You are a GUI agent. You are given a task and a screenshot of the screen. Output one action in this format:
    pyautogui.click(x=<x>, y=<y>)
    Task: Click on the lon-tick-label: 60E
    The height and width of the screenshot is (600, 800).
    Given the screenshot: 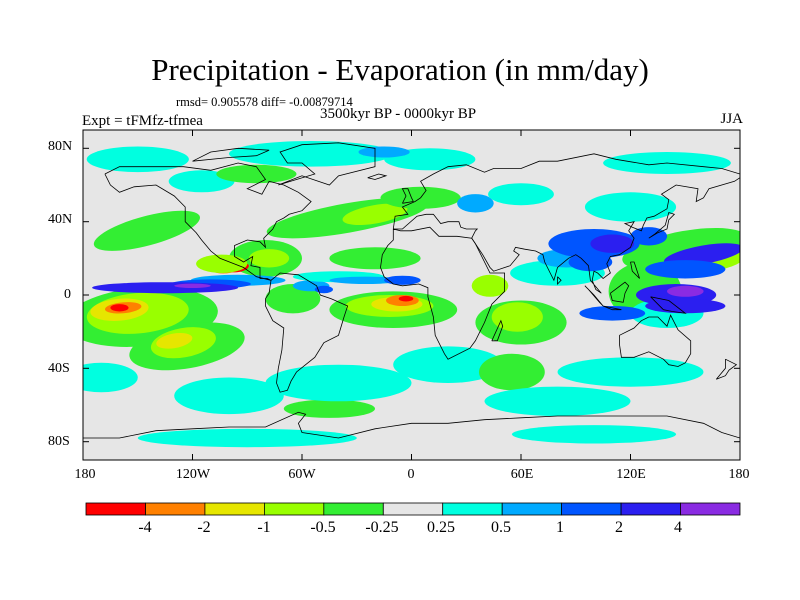 What is the action you would take?
    pyautogui.click(x=522, y=474)
    